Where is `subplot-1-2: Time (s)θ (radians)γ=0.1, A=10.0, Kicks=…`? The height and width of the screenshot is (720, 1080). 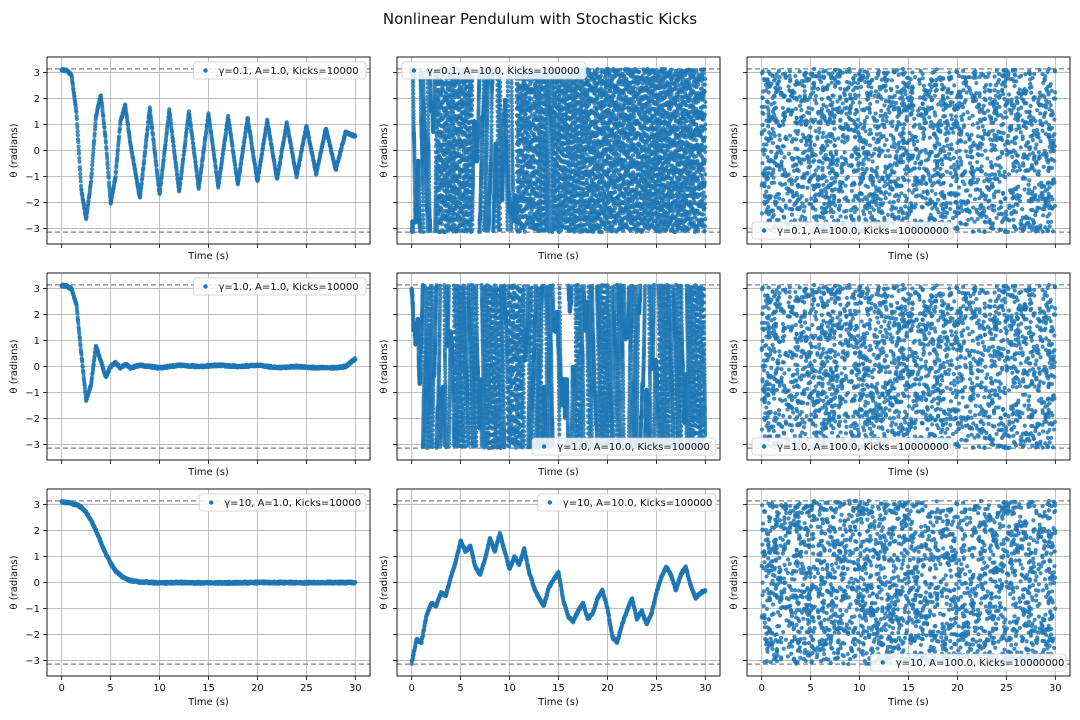
subplot-1-2: Time (s)θ (radians)γ=0.1, A=10.0, Kicks=… is located at coordinates (550, 159).